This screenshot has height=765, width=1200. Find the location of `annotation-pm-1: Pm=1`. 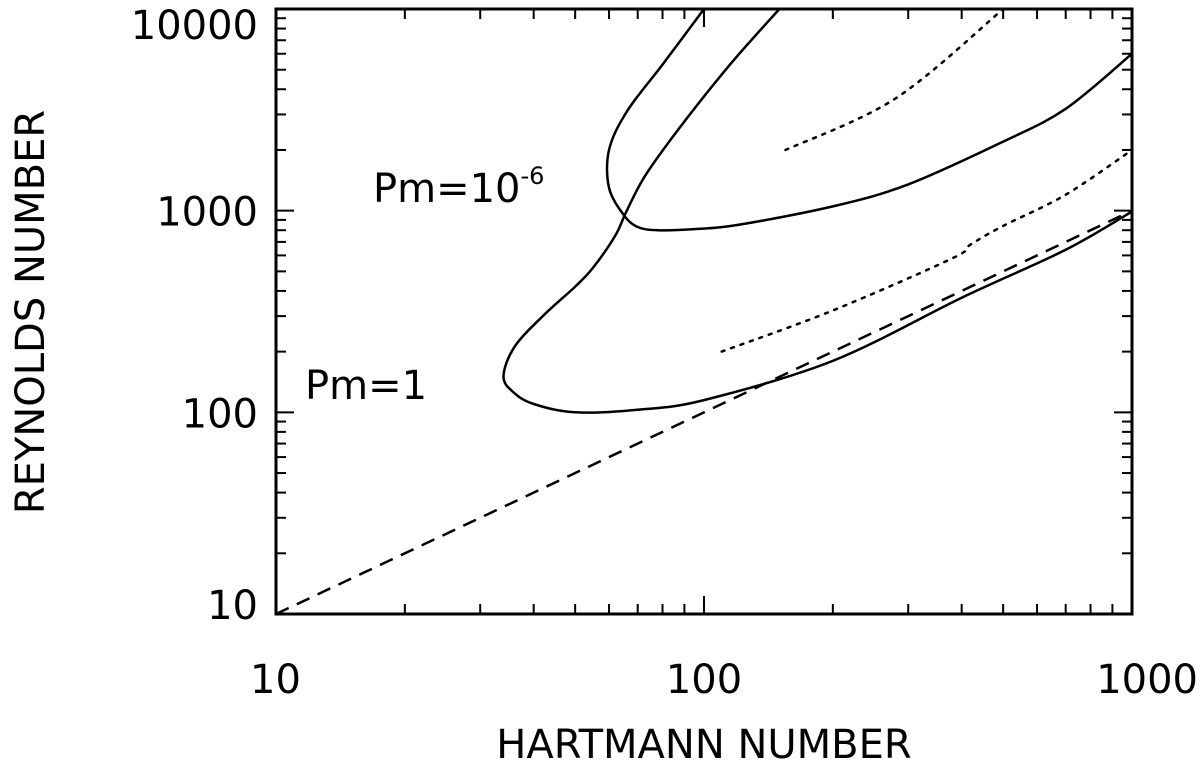

annotation-pm-1: Pm=1 is located at coordinates (366, 386).